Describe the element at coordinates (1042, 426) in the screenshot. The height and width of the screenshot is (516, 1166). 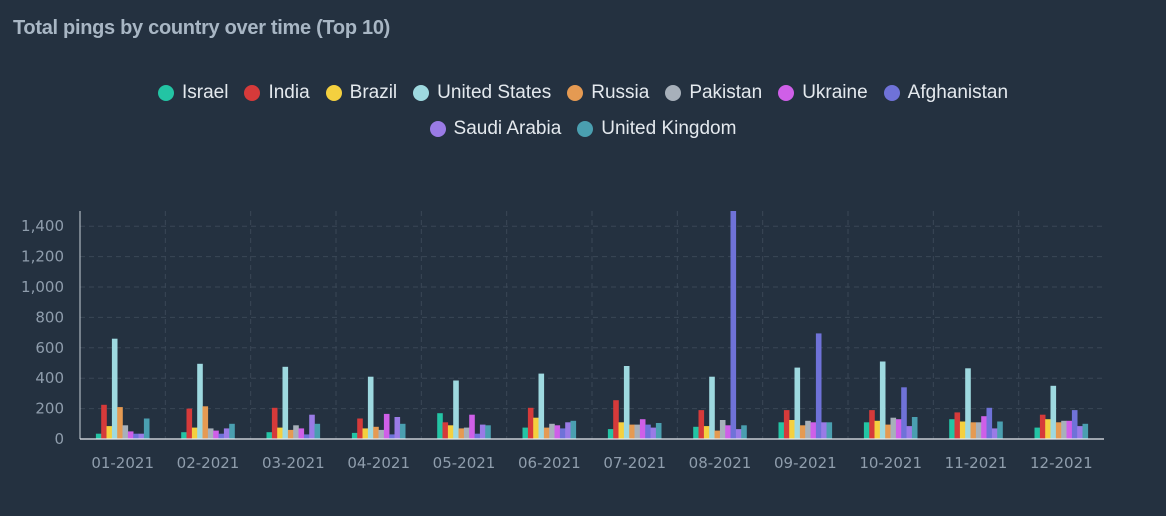
I see `bar-india-12-2021` at that location.